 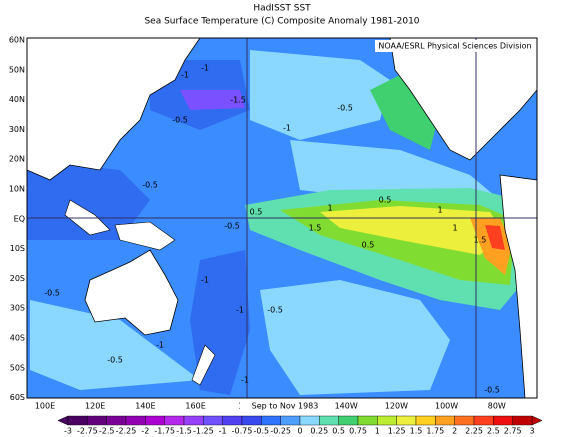 I want to click on contour-label: 1.5, so click(x=480, y=240).